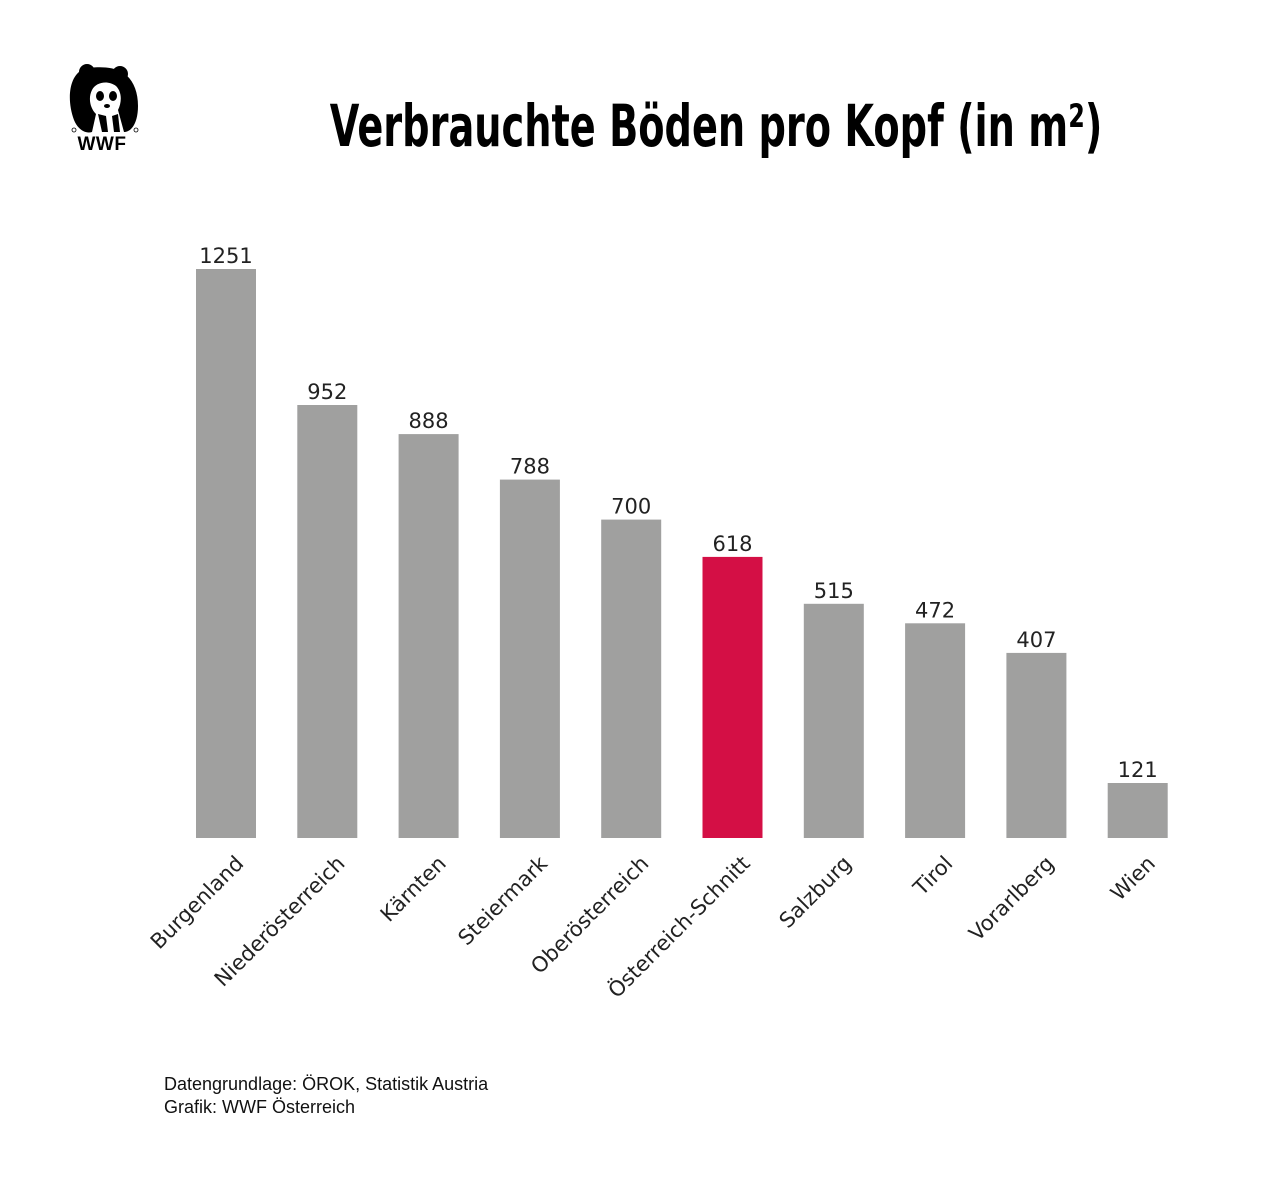 The width and height of the screenshot is (1280, 1181). What do you see at coordinates (935, 610) in the screenshot?
I see `value-label-7: 472` at bounding box center [935, 610].